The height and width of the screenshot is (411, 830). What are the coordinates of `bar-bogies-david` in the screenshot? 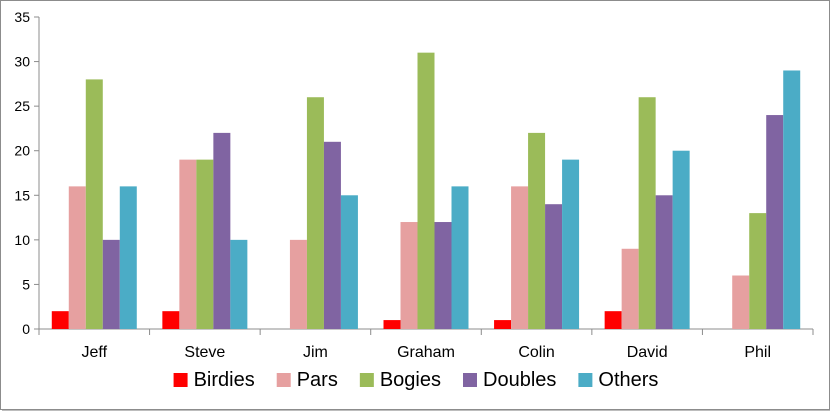 It's located at (647, 213).